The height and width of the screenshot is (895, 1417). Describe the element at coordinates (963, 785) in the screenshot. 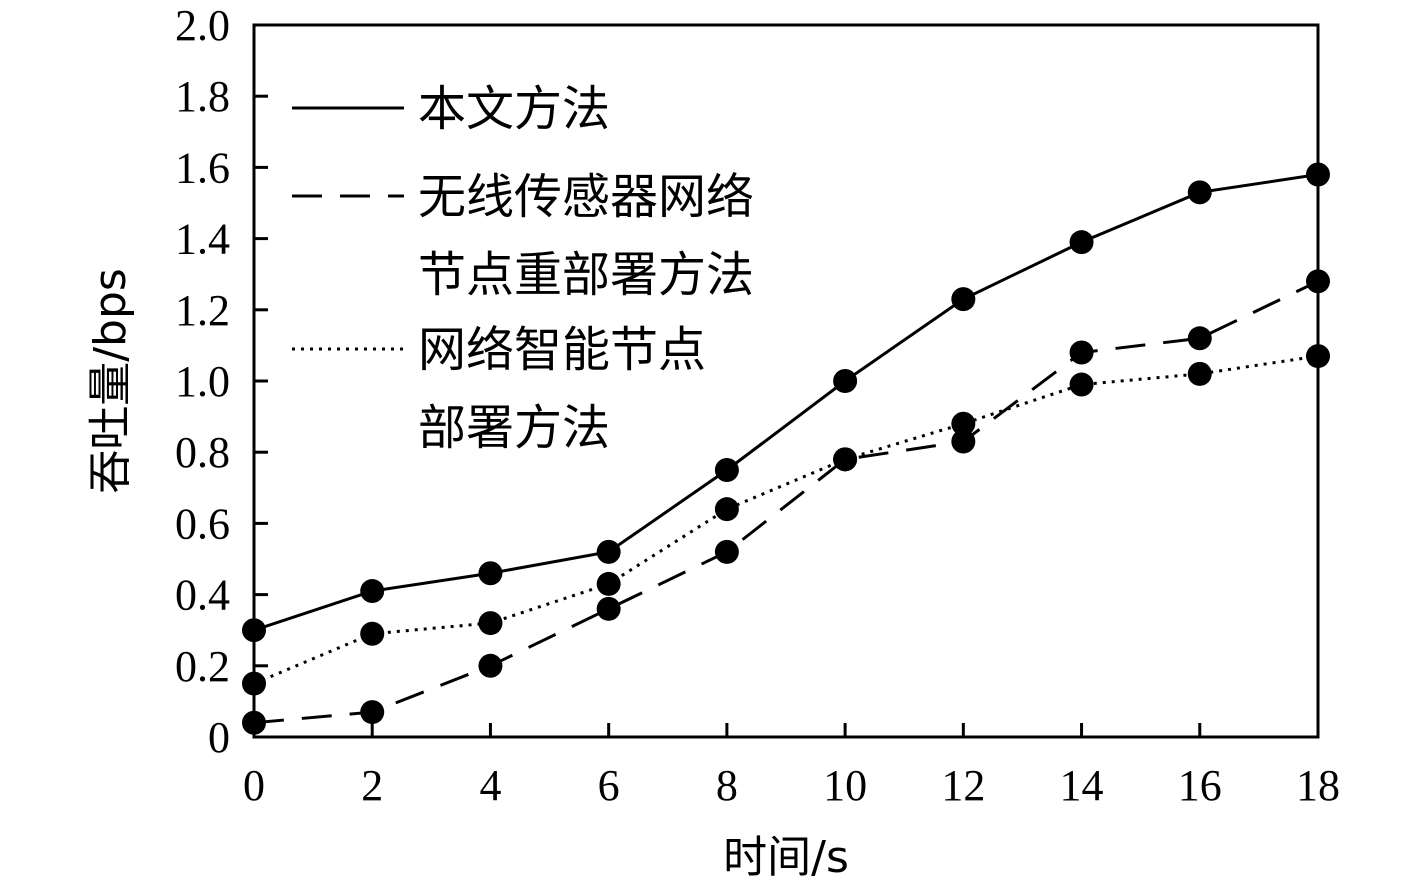

I see `x-tick-label: 12` at that location.